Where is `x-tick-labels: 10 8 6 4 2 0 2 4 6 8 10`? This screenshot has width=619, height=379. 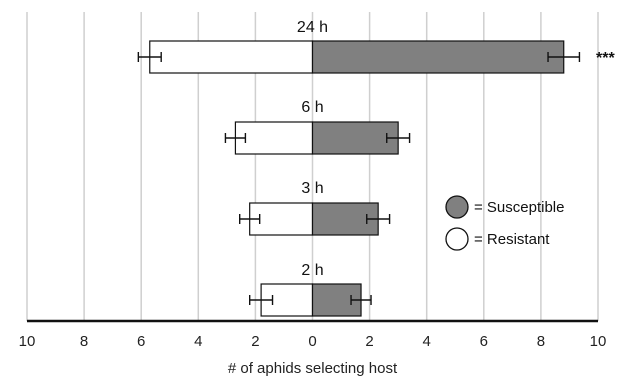
x-tick-labels: 10 8 6 4 2 0 2 4 6 8 10 is located at coordinates (313, 341).